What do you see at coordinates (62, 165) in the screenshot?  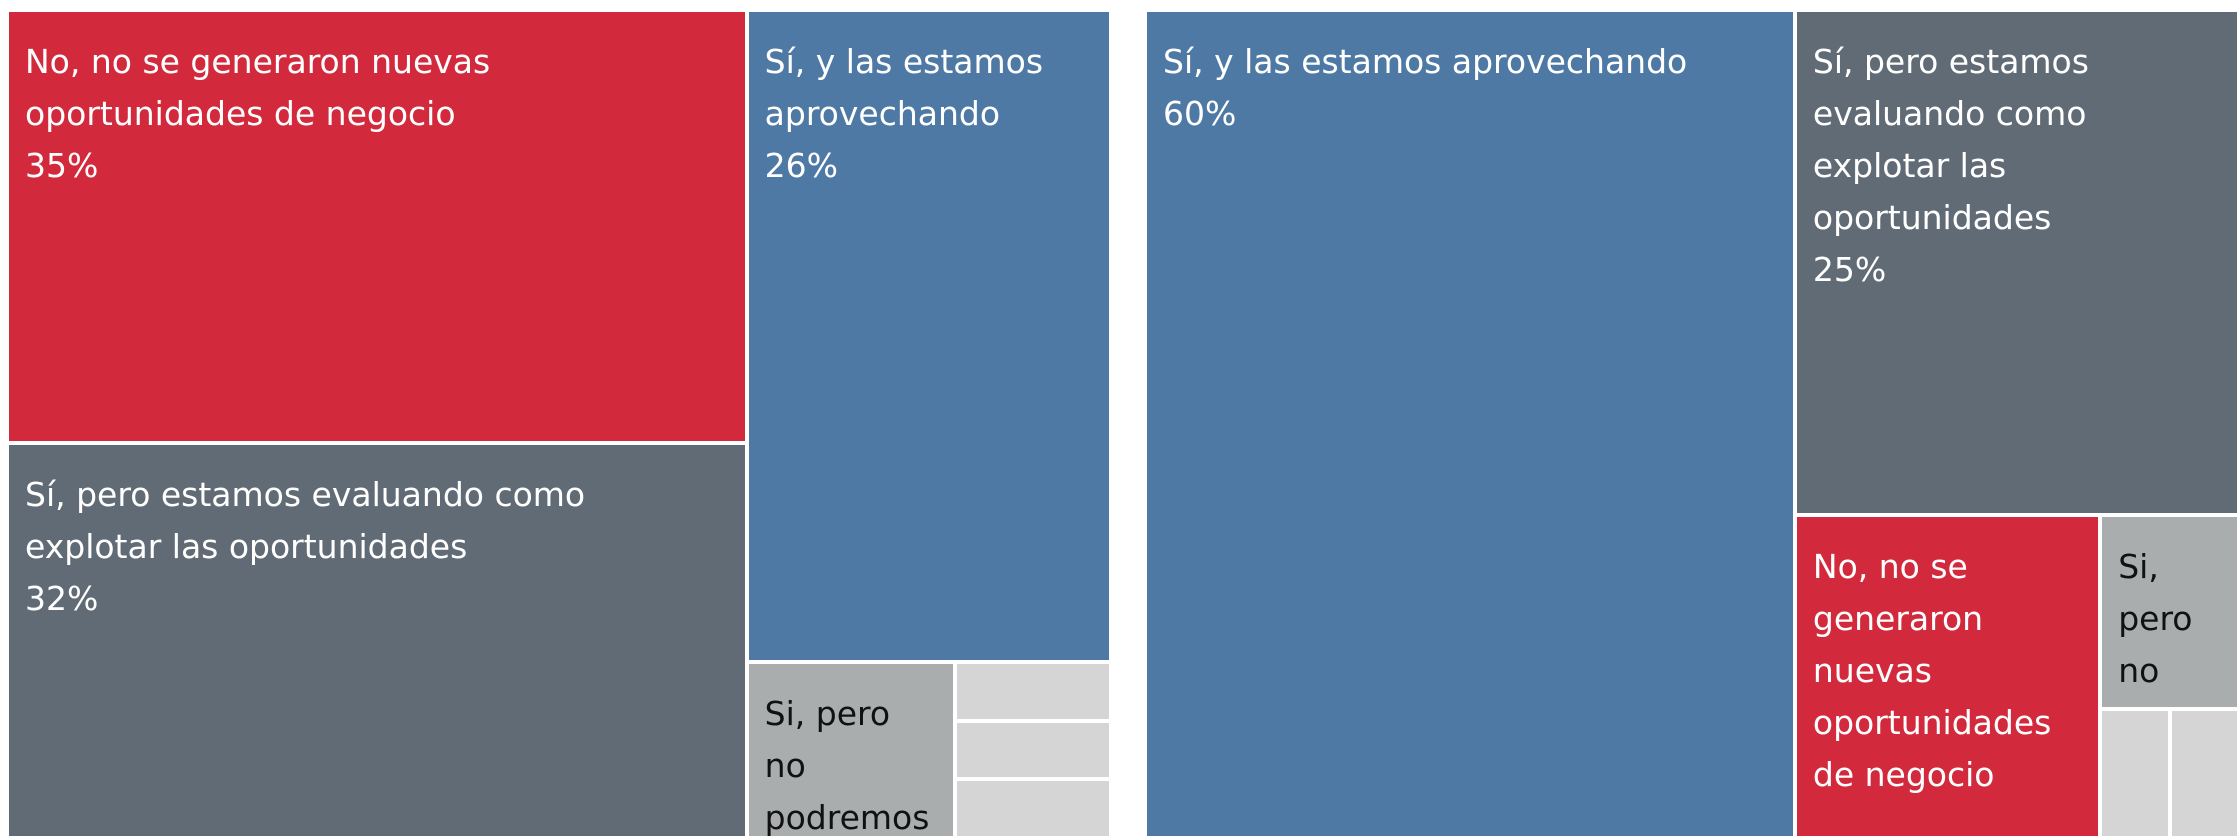 I see `cell-value-label: 35%` at bounding box center [62, 165].